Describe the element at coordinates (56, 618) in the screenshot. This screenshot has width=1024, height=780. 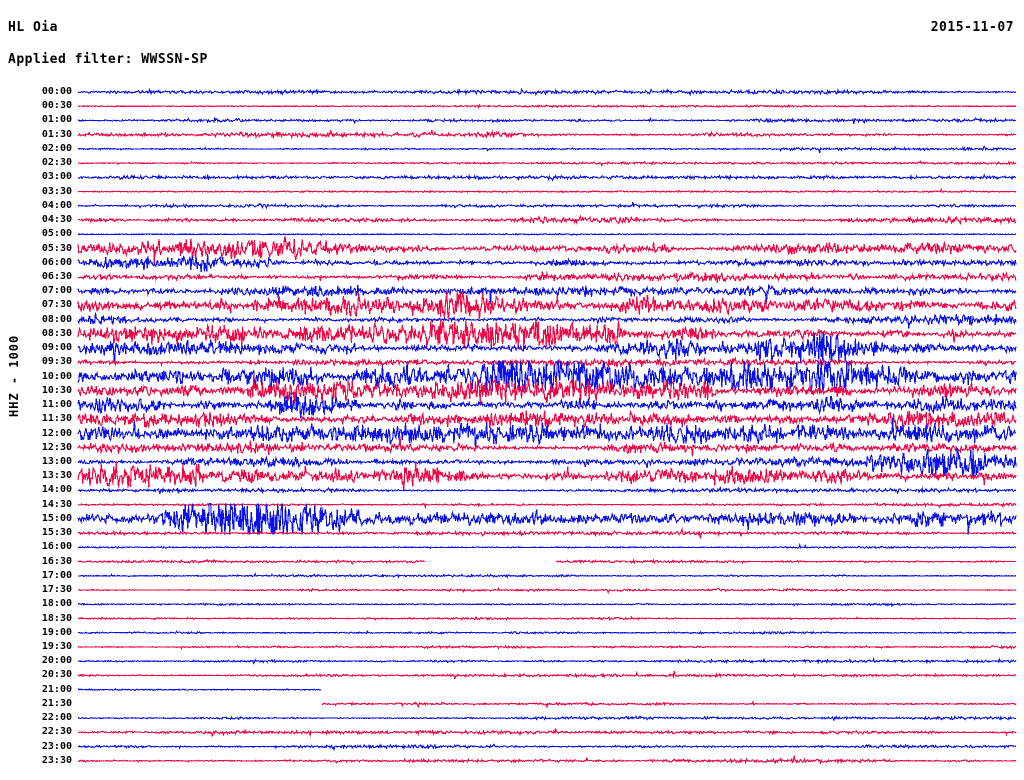
I see `time-label: 18:30` at that location.